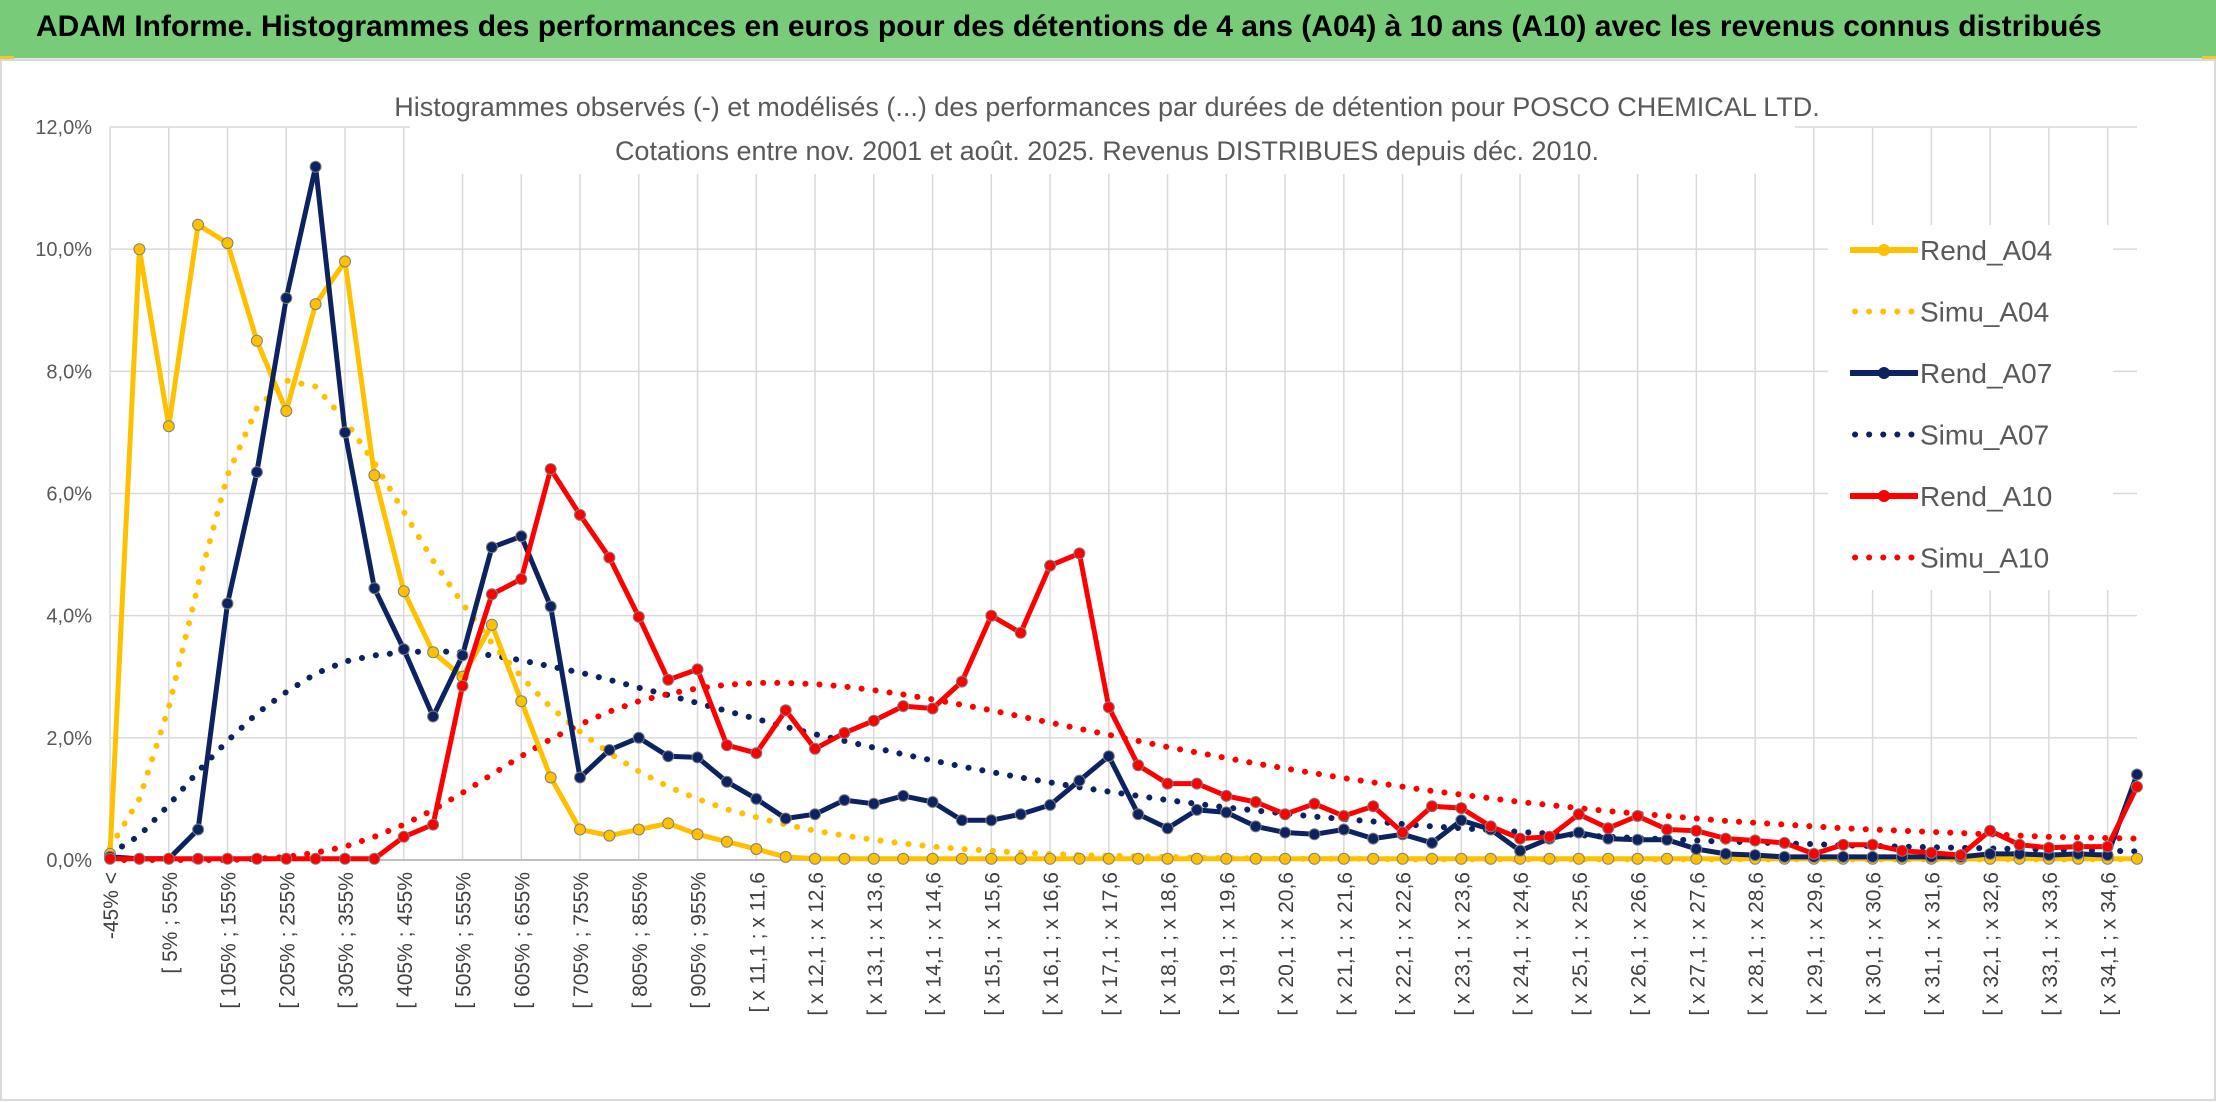 The image size is (2216, 1102). I want to click on x-tick-label: [ x 18,1 ; x 18,6, so click(1169, 944).